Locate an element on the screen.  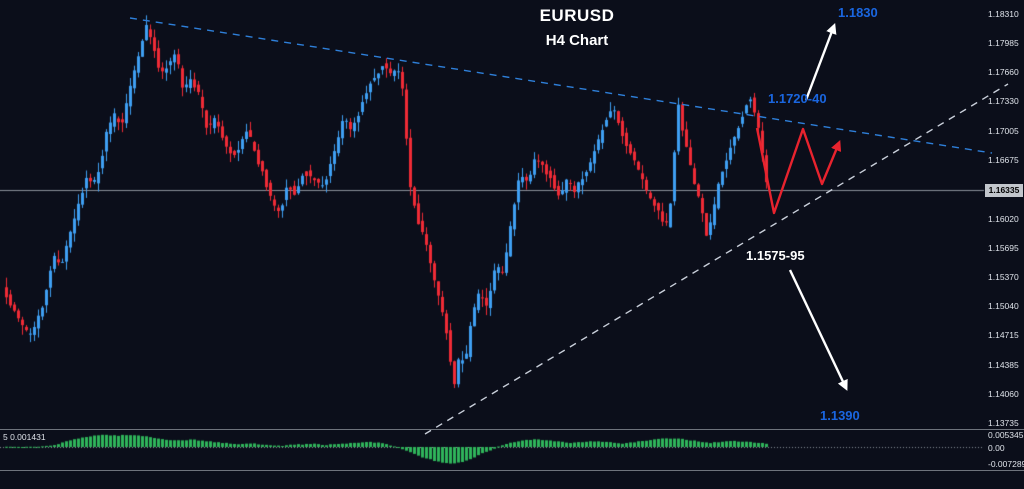
price-axis-label: 1.13735 is located at coordinates (1003, 422).